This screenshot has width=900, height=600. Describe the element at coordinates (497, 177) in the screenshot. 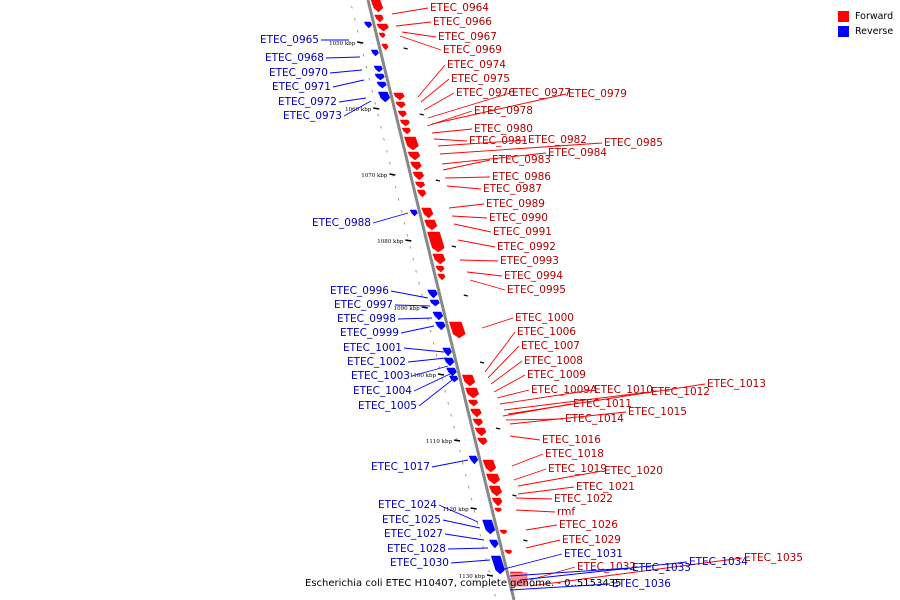

I see `gene-label: ETEC_0986` at that location.